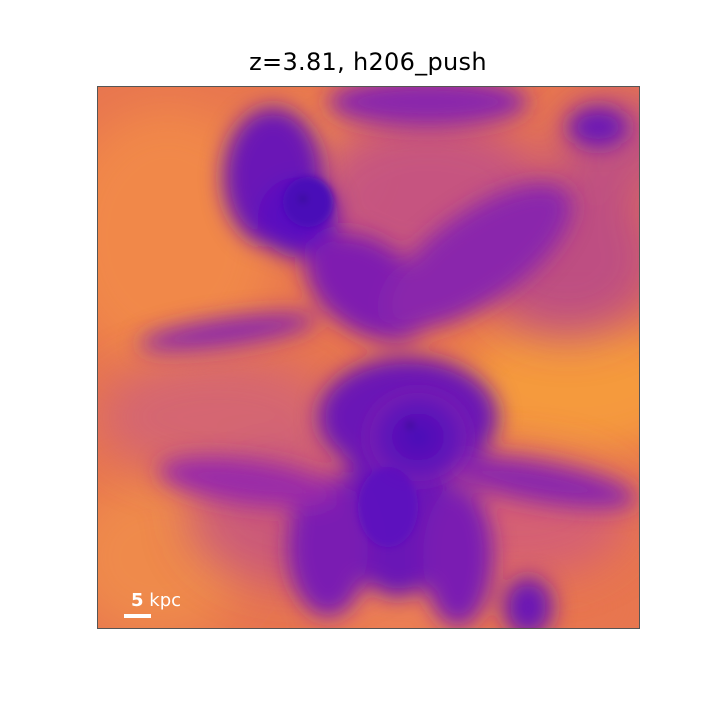  I want to click on scale-bar-unit: kpc, so click(165, 600).